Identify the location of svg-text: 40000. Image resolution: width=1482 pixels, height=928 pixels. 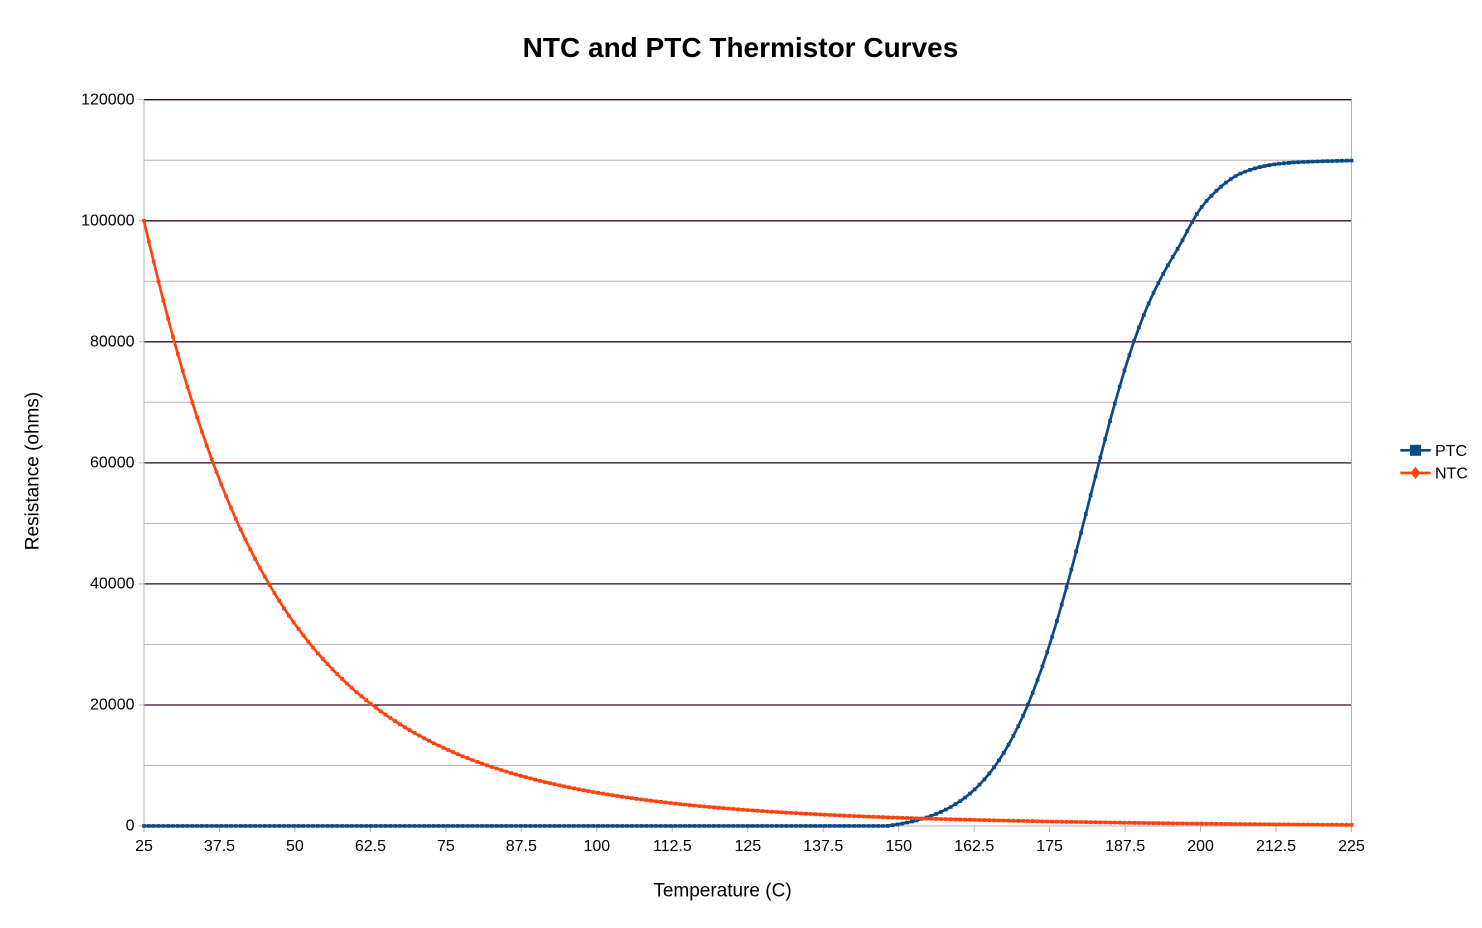
(112, 584).